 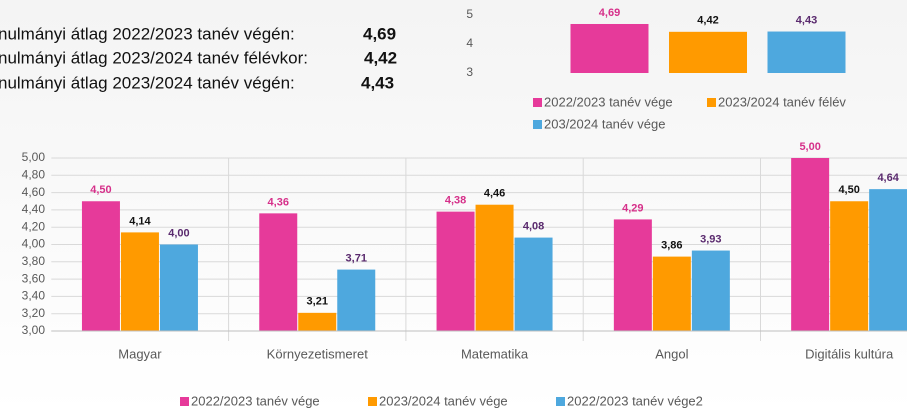 I want to click on summary-value: 4,69, so click(x=379, y=33).